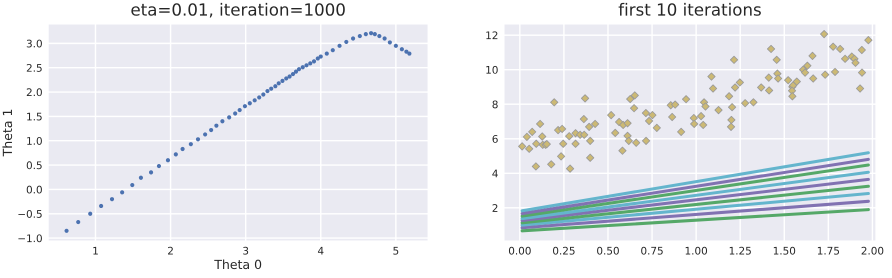  What do you see at coordinates (238, 10) in the screenshot?
I see `chart-title: eta=0.01, iteration=1000` at bounding box center [238, 10].